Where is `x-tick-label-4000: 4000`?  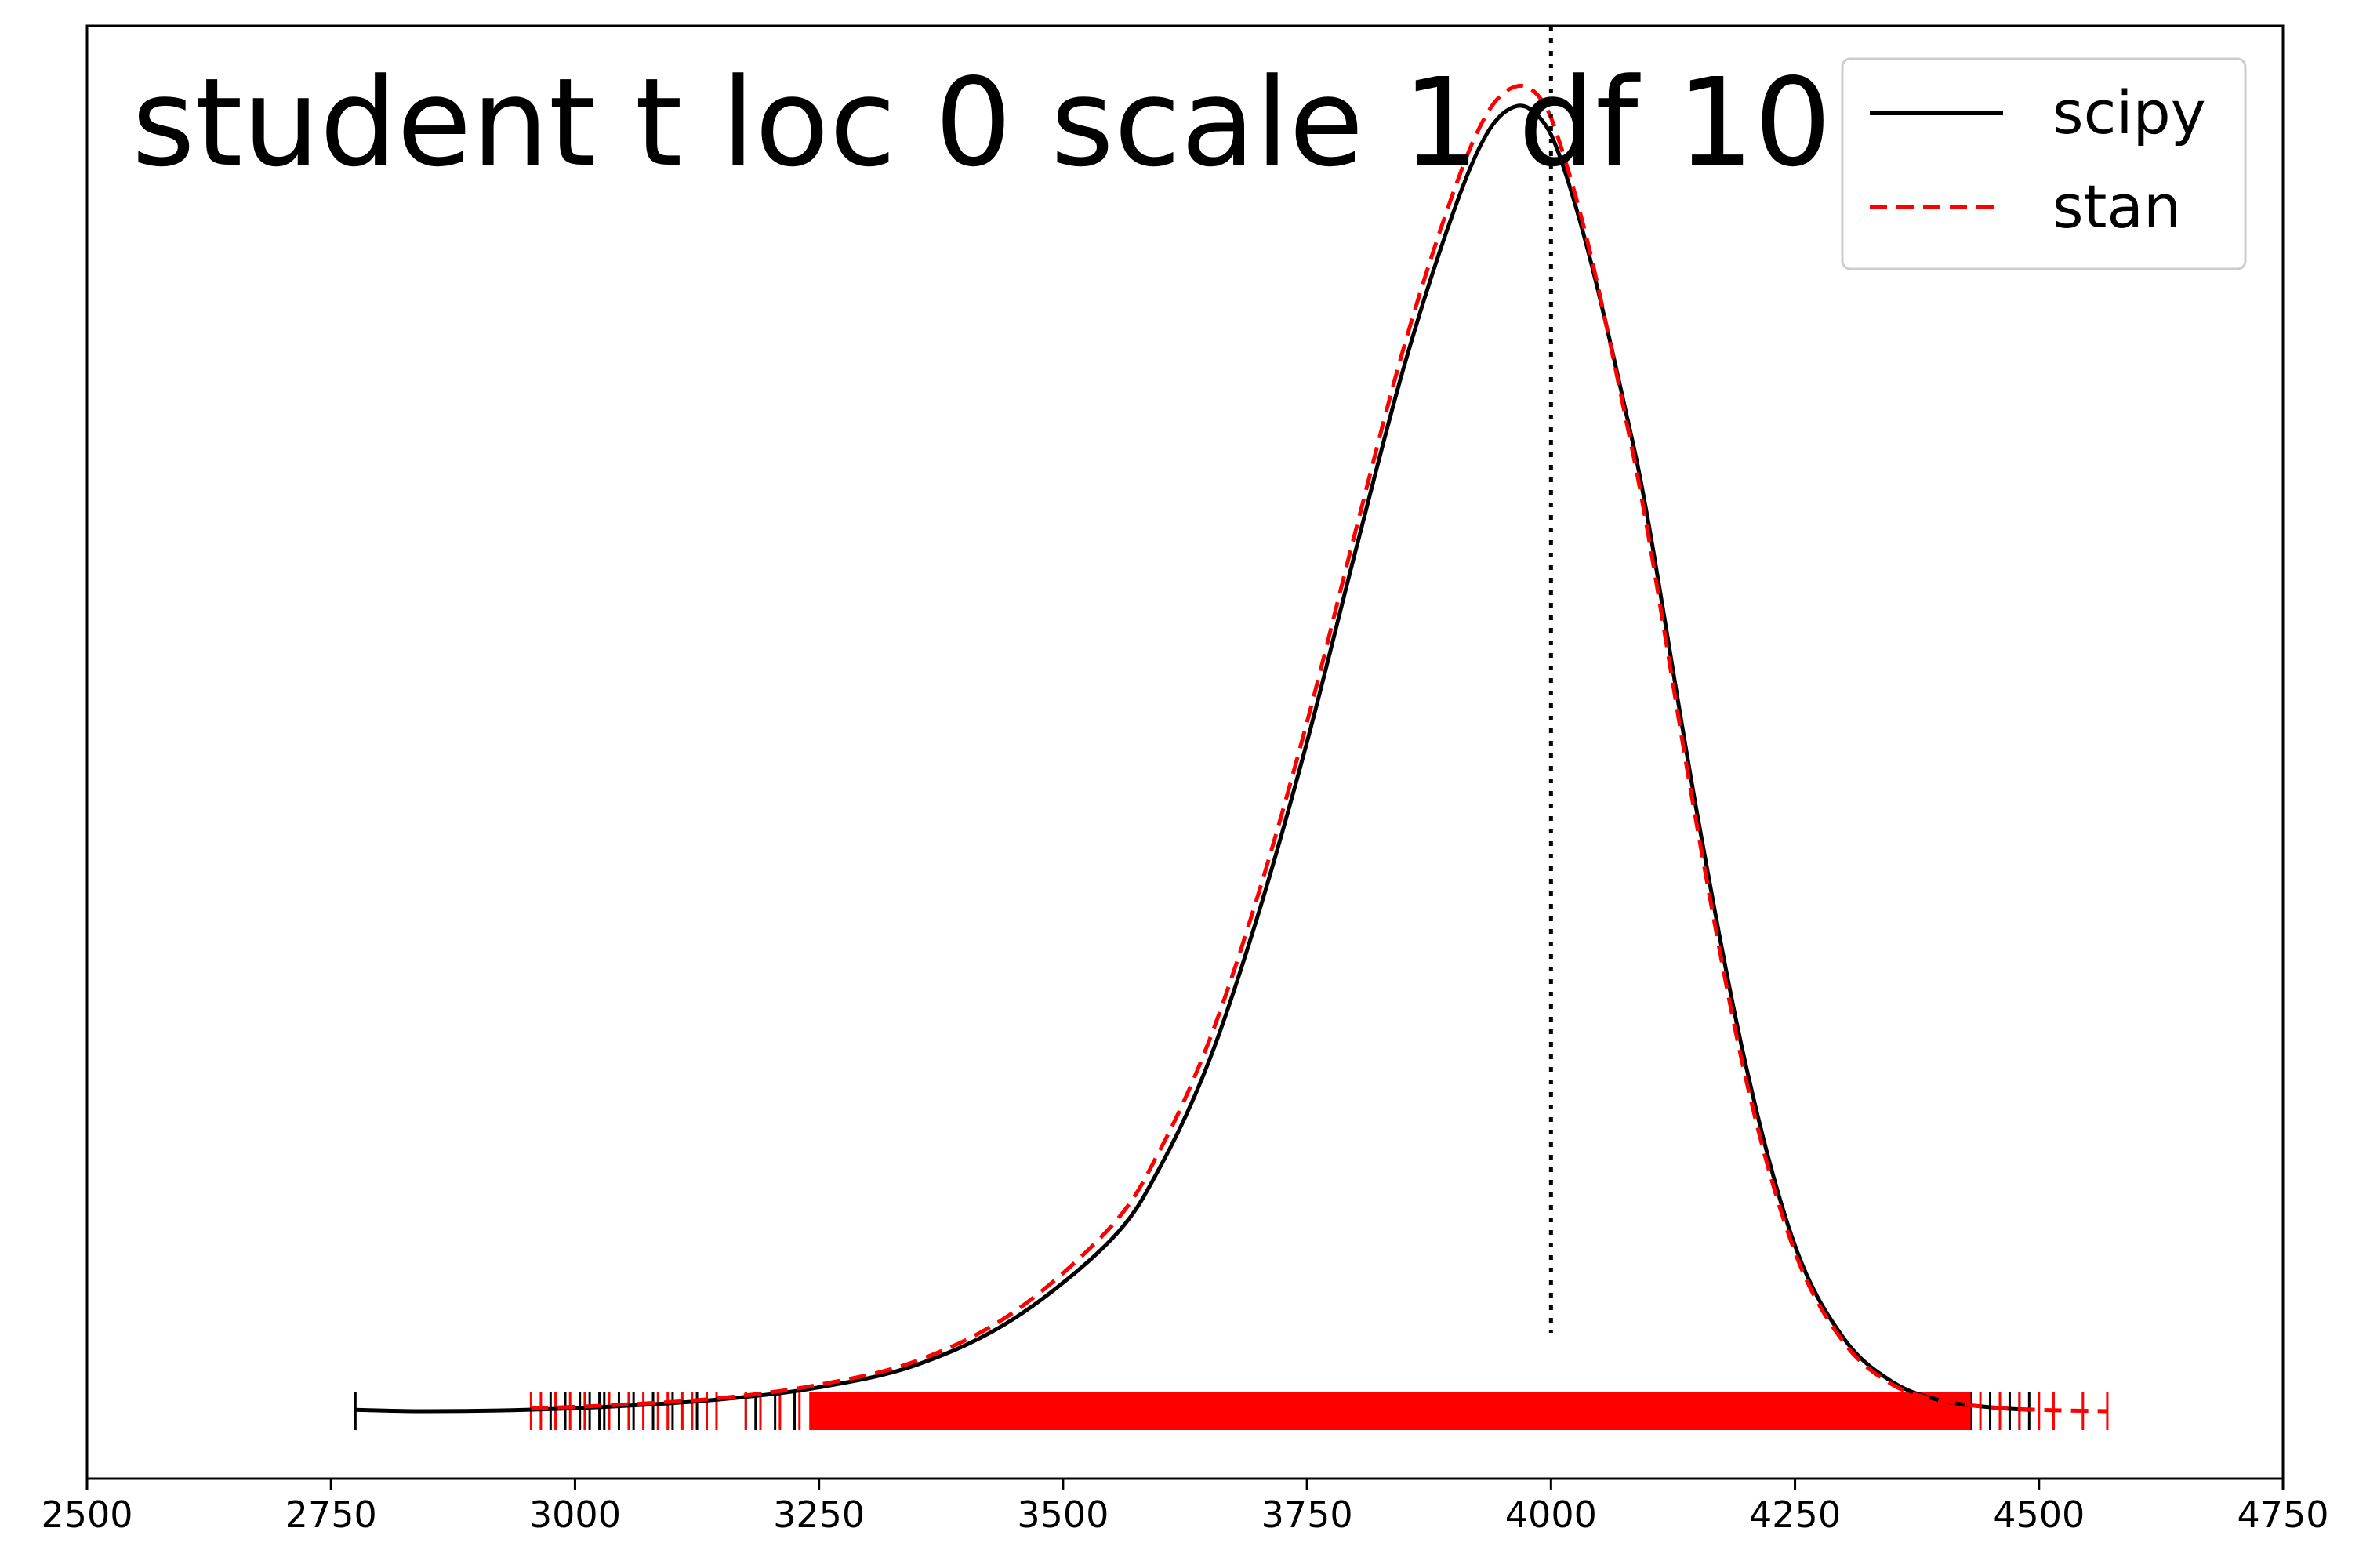 x-tick-label-4000: 4000 is located at coordinates (1551, 1515).